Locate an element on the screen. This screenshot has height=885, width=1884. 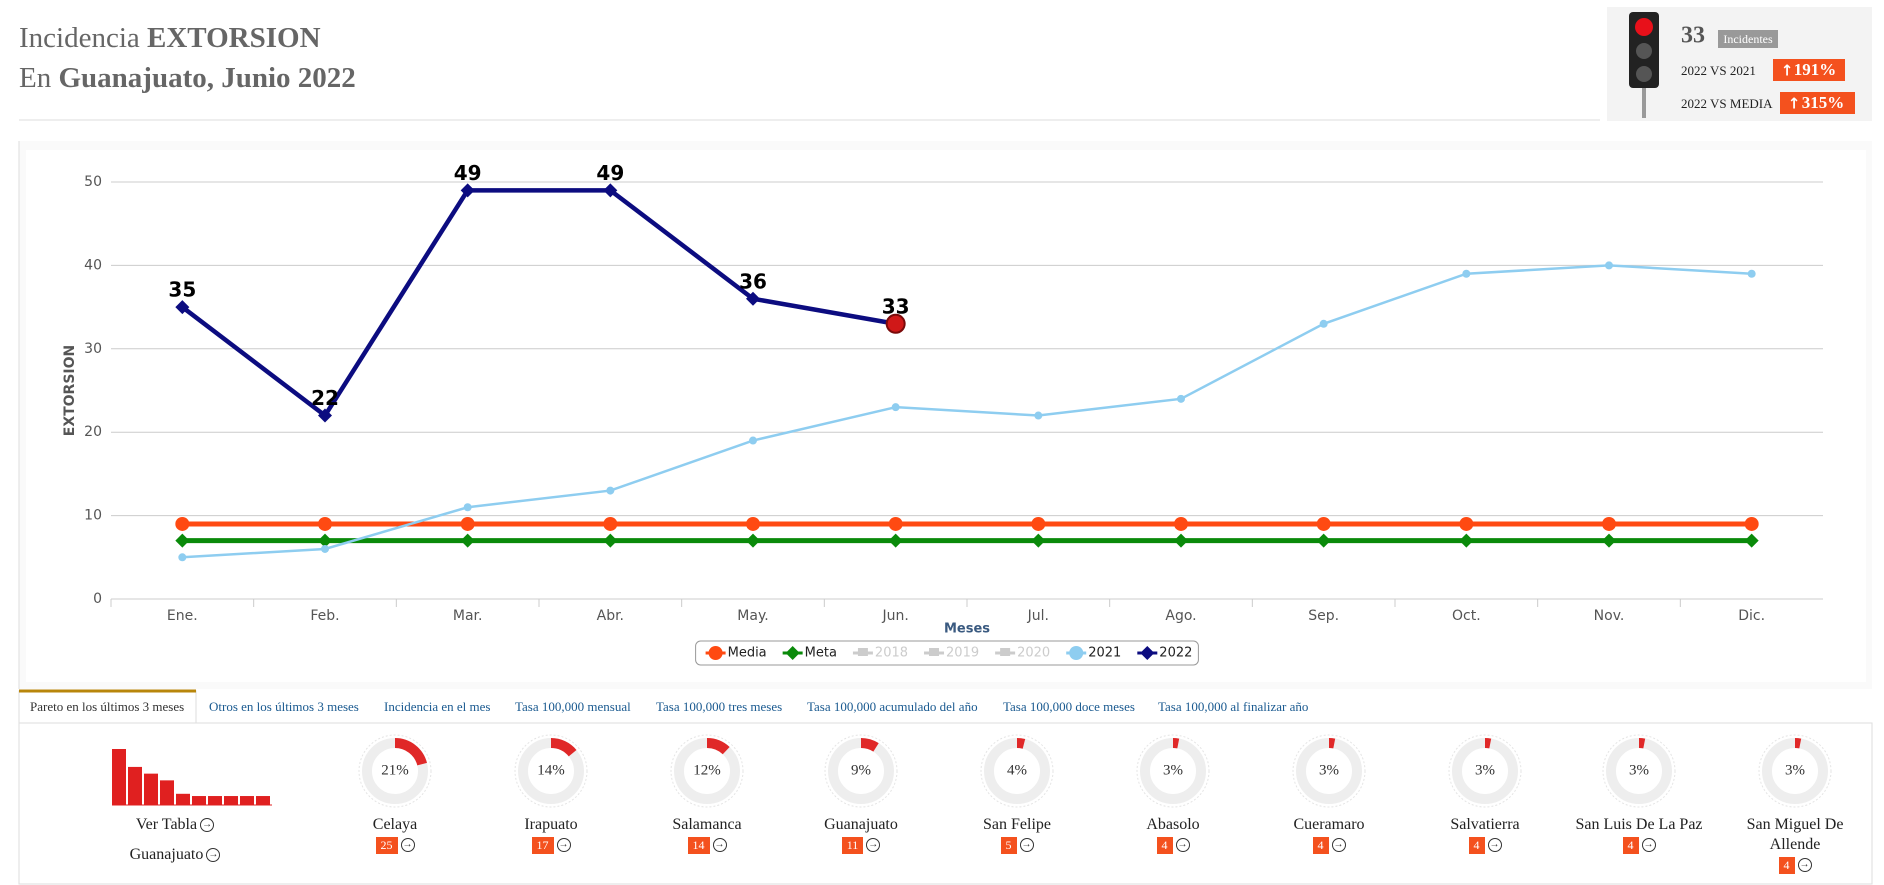
legend-label: Meta is located at coordinates (821, 653).